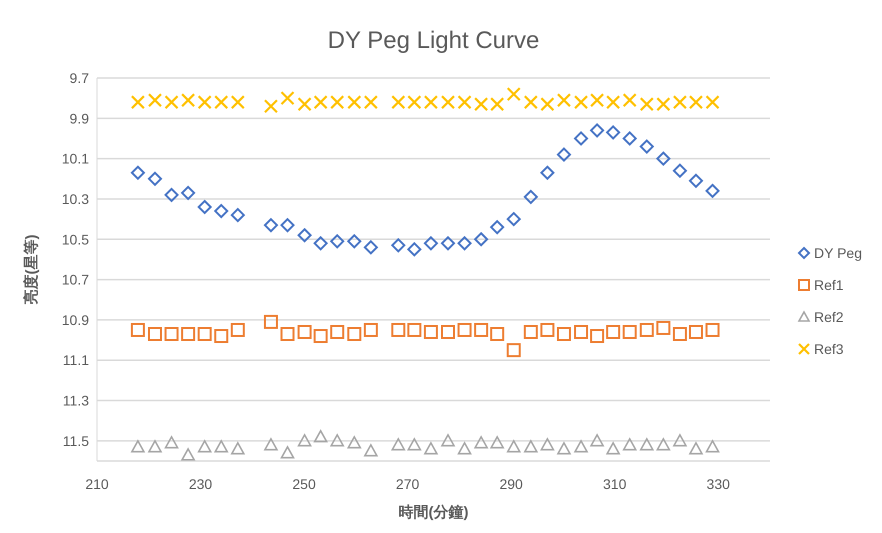 This screenshot has width=882, height=533. What do you see at coordinates (76, 158) in the screenshot?
I see `y-tick-label: 10.1` at bounding box center [76, 158].